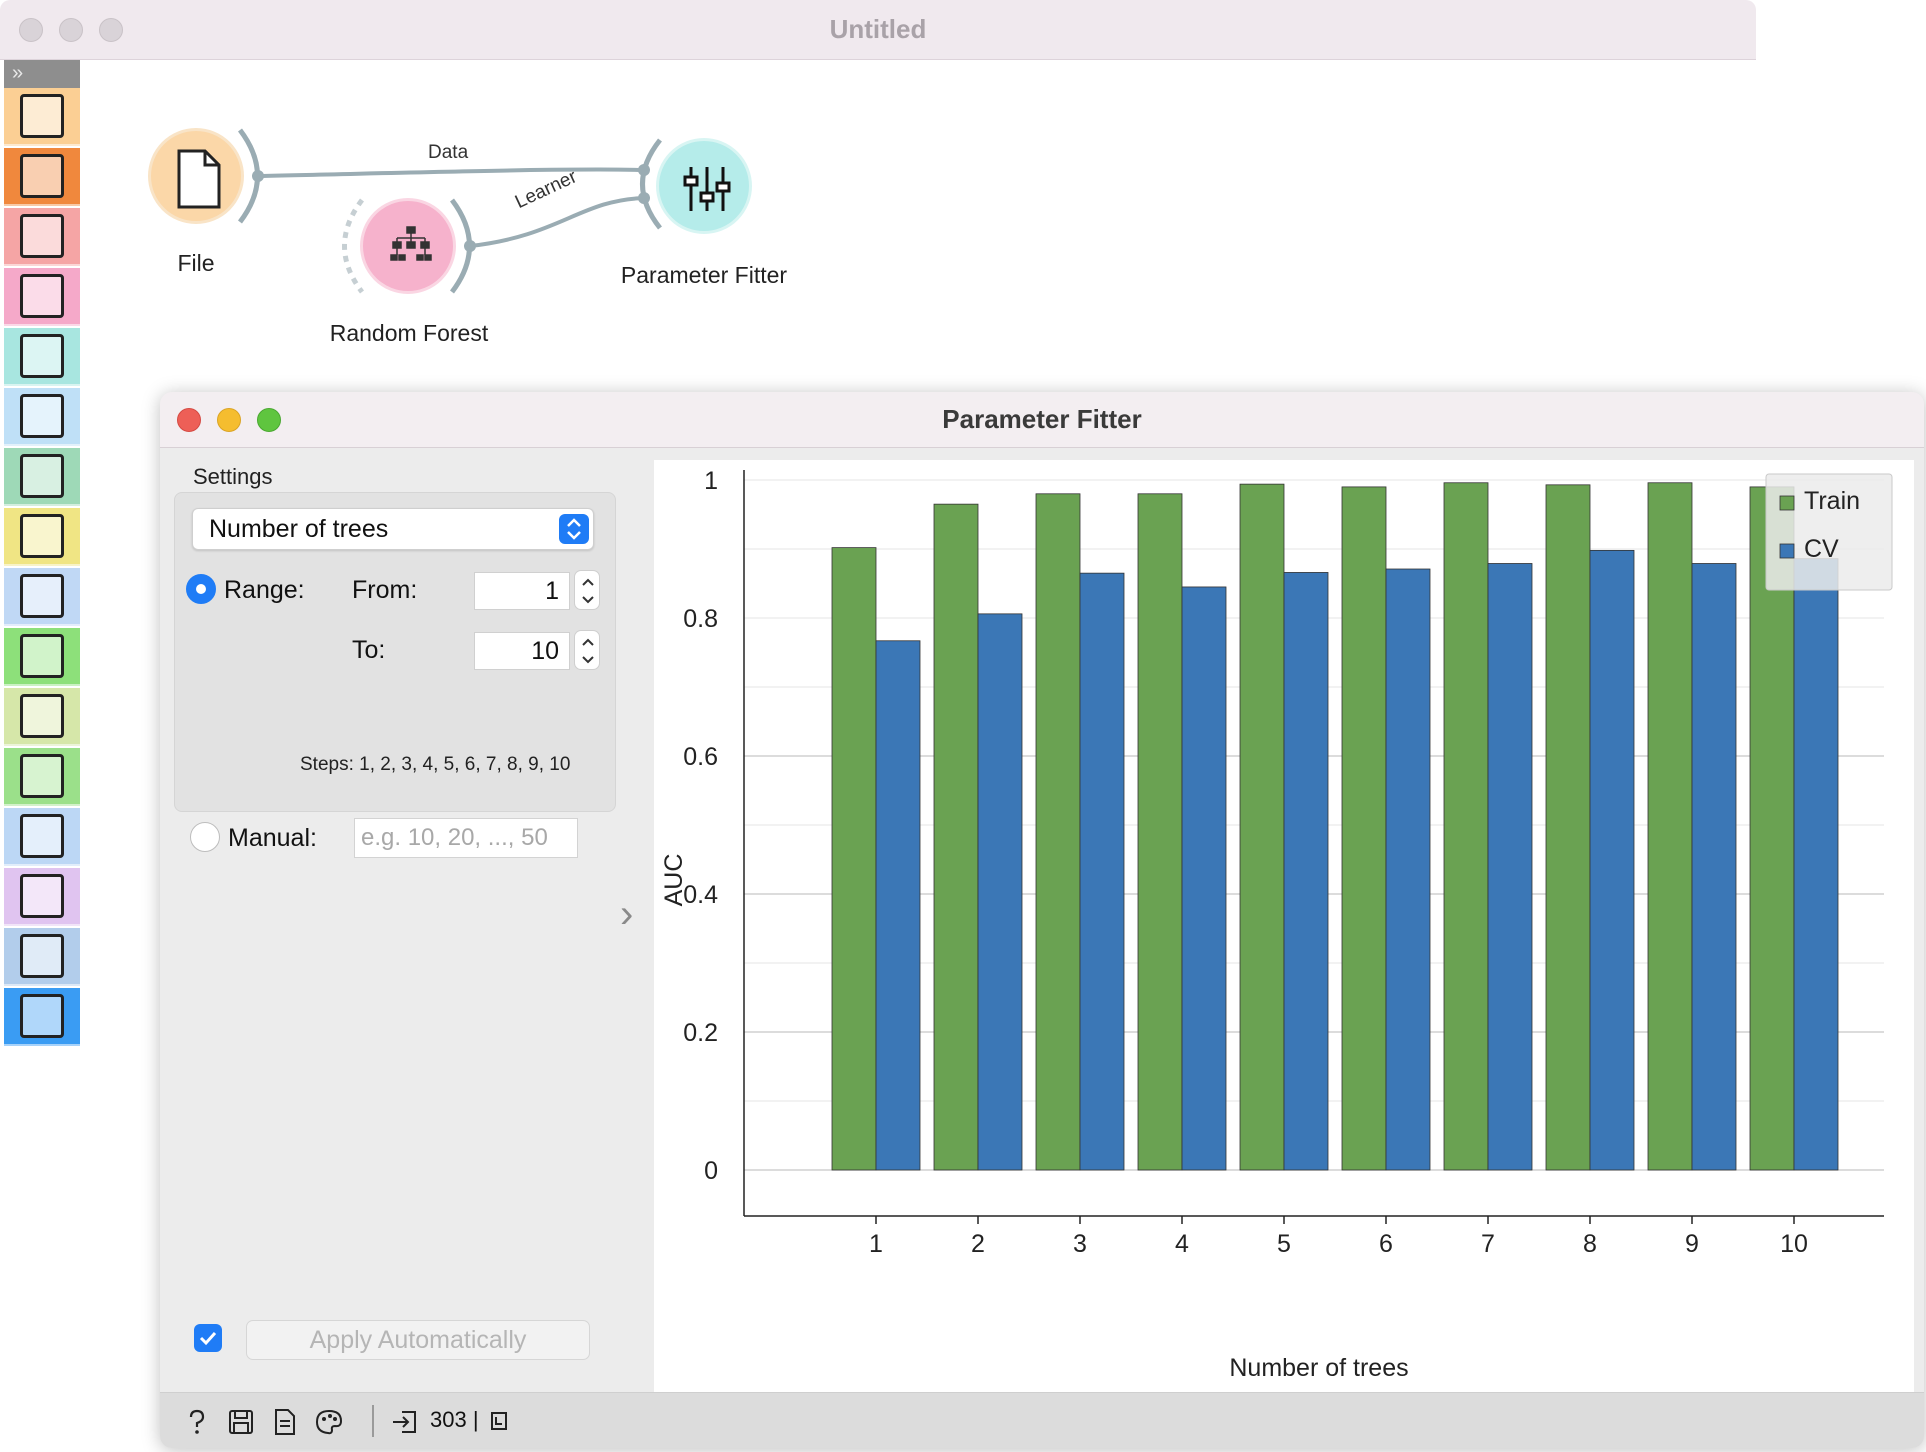  Describe the element at coordinates (451, 172) in the screenshot. I see `data-link` at that location.